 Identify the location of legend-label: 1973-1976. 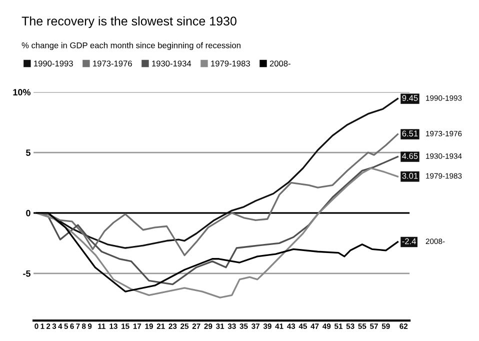
(112, 63).